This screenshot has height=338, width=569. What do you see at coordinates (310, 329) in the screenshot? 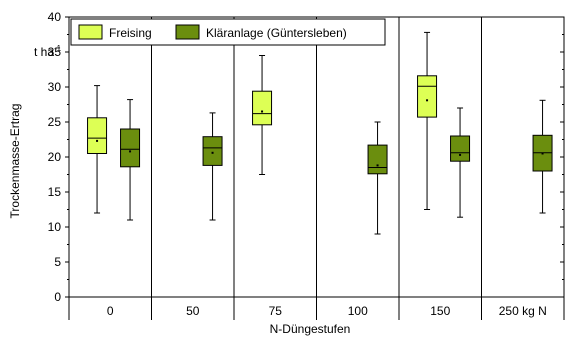
I see `x-axis-title: N-Düngestufen` at bounding box center [310, 329].